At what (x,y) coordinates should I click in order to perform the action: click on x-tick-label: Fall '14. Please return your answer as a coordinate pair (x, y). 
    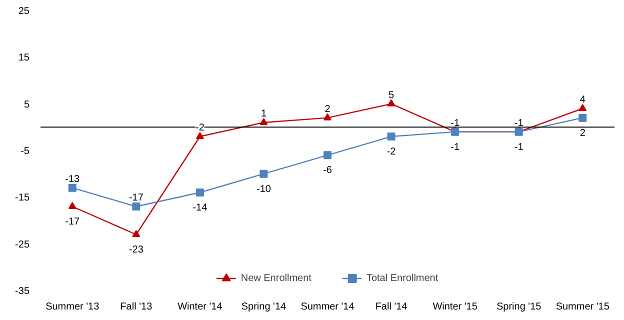
    Looking at the image, I should click on (391, 307).